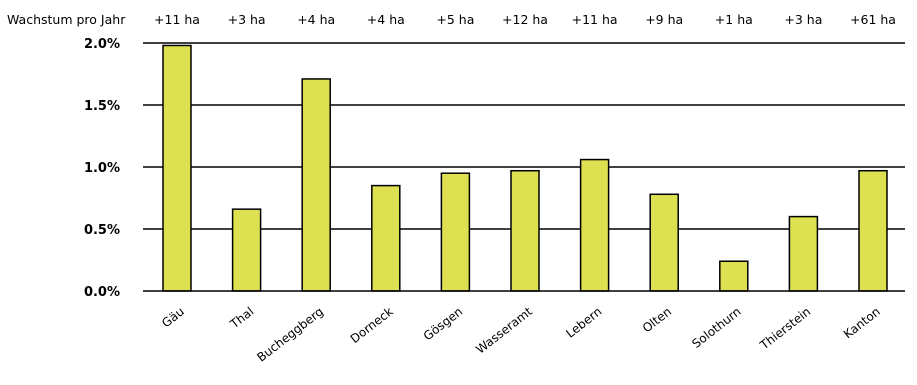  I want to click on growth-row-label: Wachstum pro Jahr, so click(66, 19).